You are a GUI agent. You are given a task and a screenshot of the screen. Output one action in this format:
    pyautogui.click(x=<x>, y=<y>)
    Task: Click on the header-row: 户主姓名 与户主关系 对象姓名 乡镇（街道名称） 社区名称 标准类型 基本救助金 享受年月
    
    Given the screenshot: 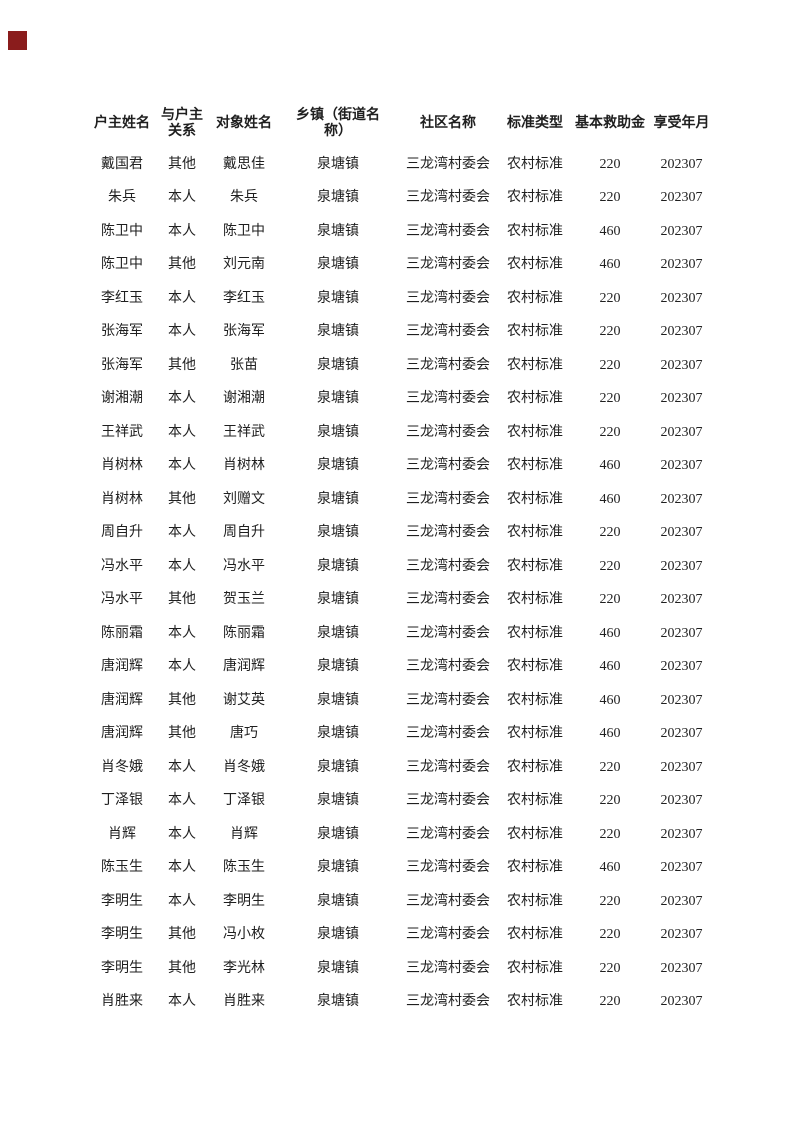 What is the action you would take?
    pyautogui.click(x=400, y=124)
    